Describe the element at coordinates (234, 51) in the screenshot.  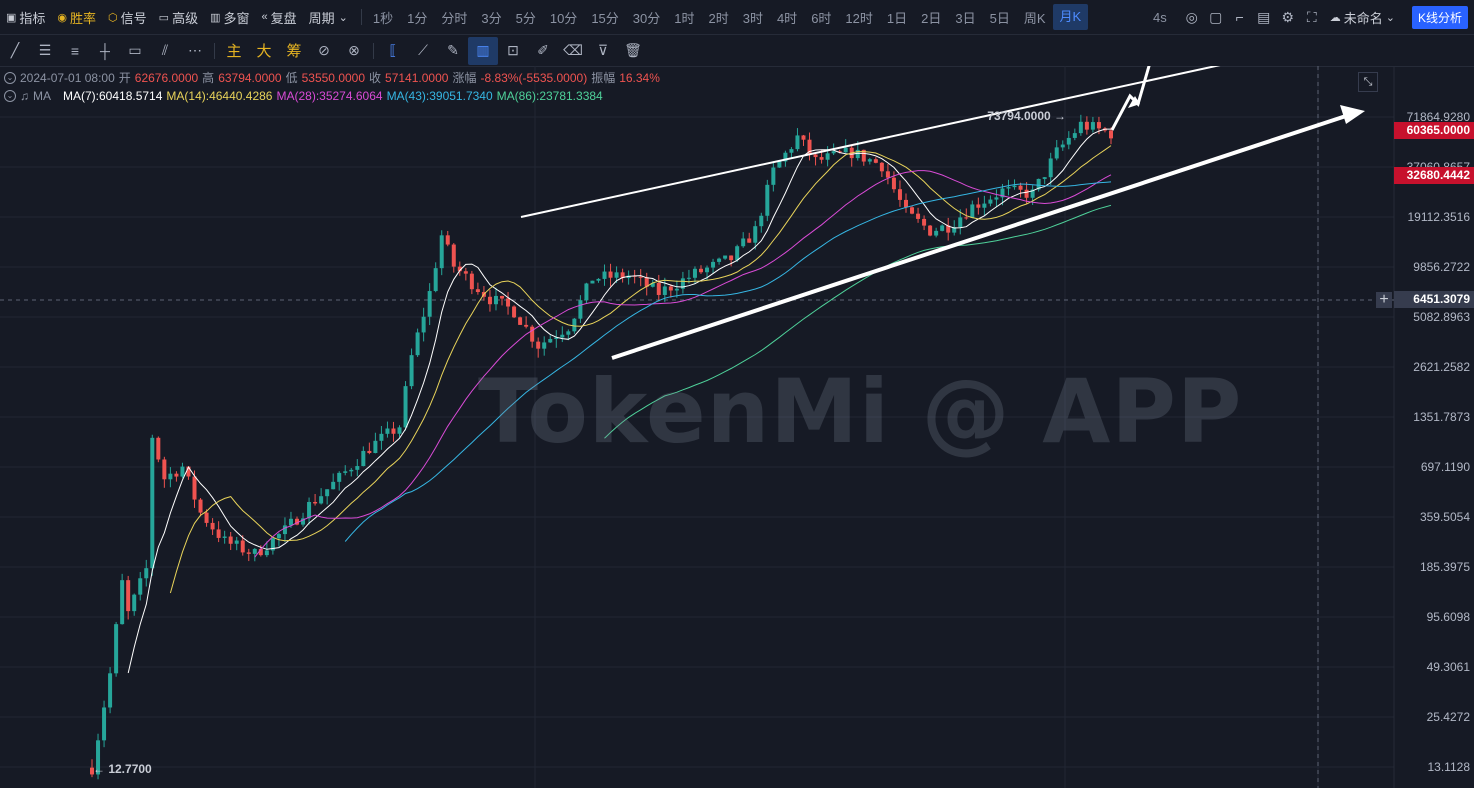
I see `main-indicator-button: 主` at that location.